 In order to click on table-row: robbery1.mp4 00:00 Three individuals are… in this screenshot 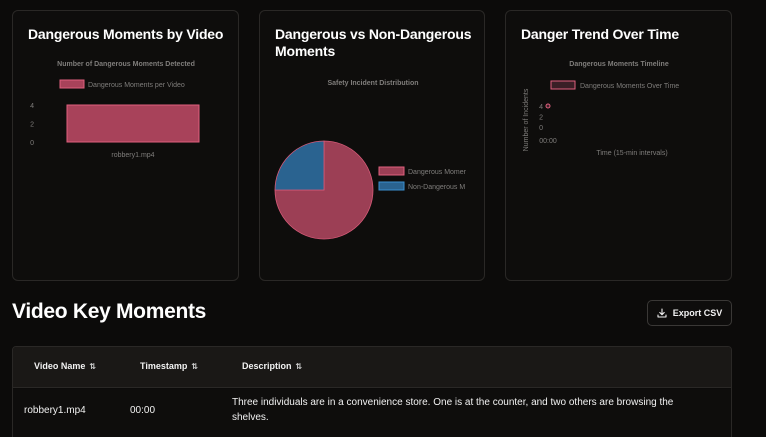, I will do `click(372, 413)`.